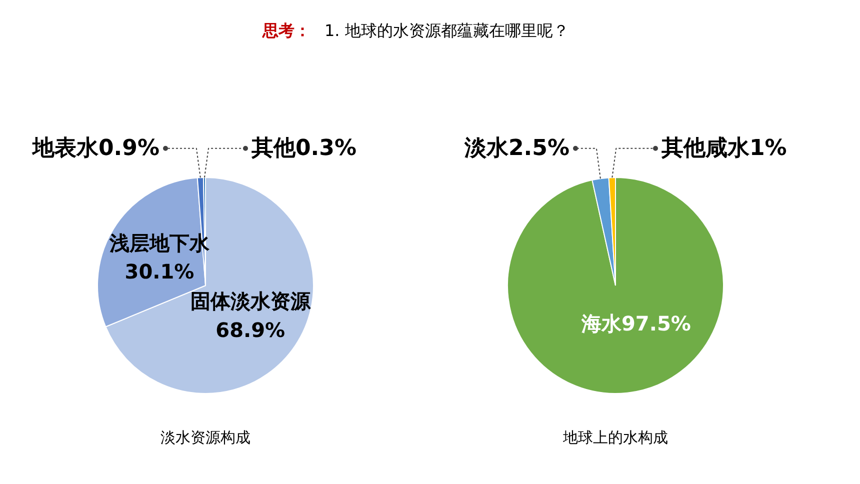 This screenshot has width=860, height=484. What do you see at coordinates (723, 148) in the screenshot?
I see `slice-label: 其他咸水1%` at bounding box center [723, 148].